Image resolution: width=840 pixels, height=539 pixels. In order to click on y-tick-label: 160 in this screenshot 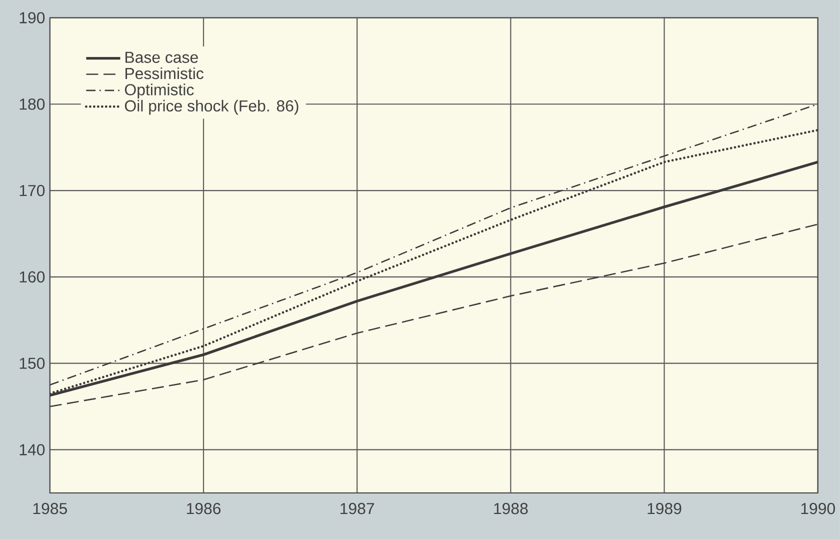, I will do `click(32, 277)`.